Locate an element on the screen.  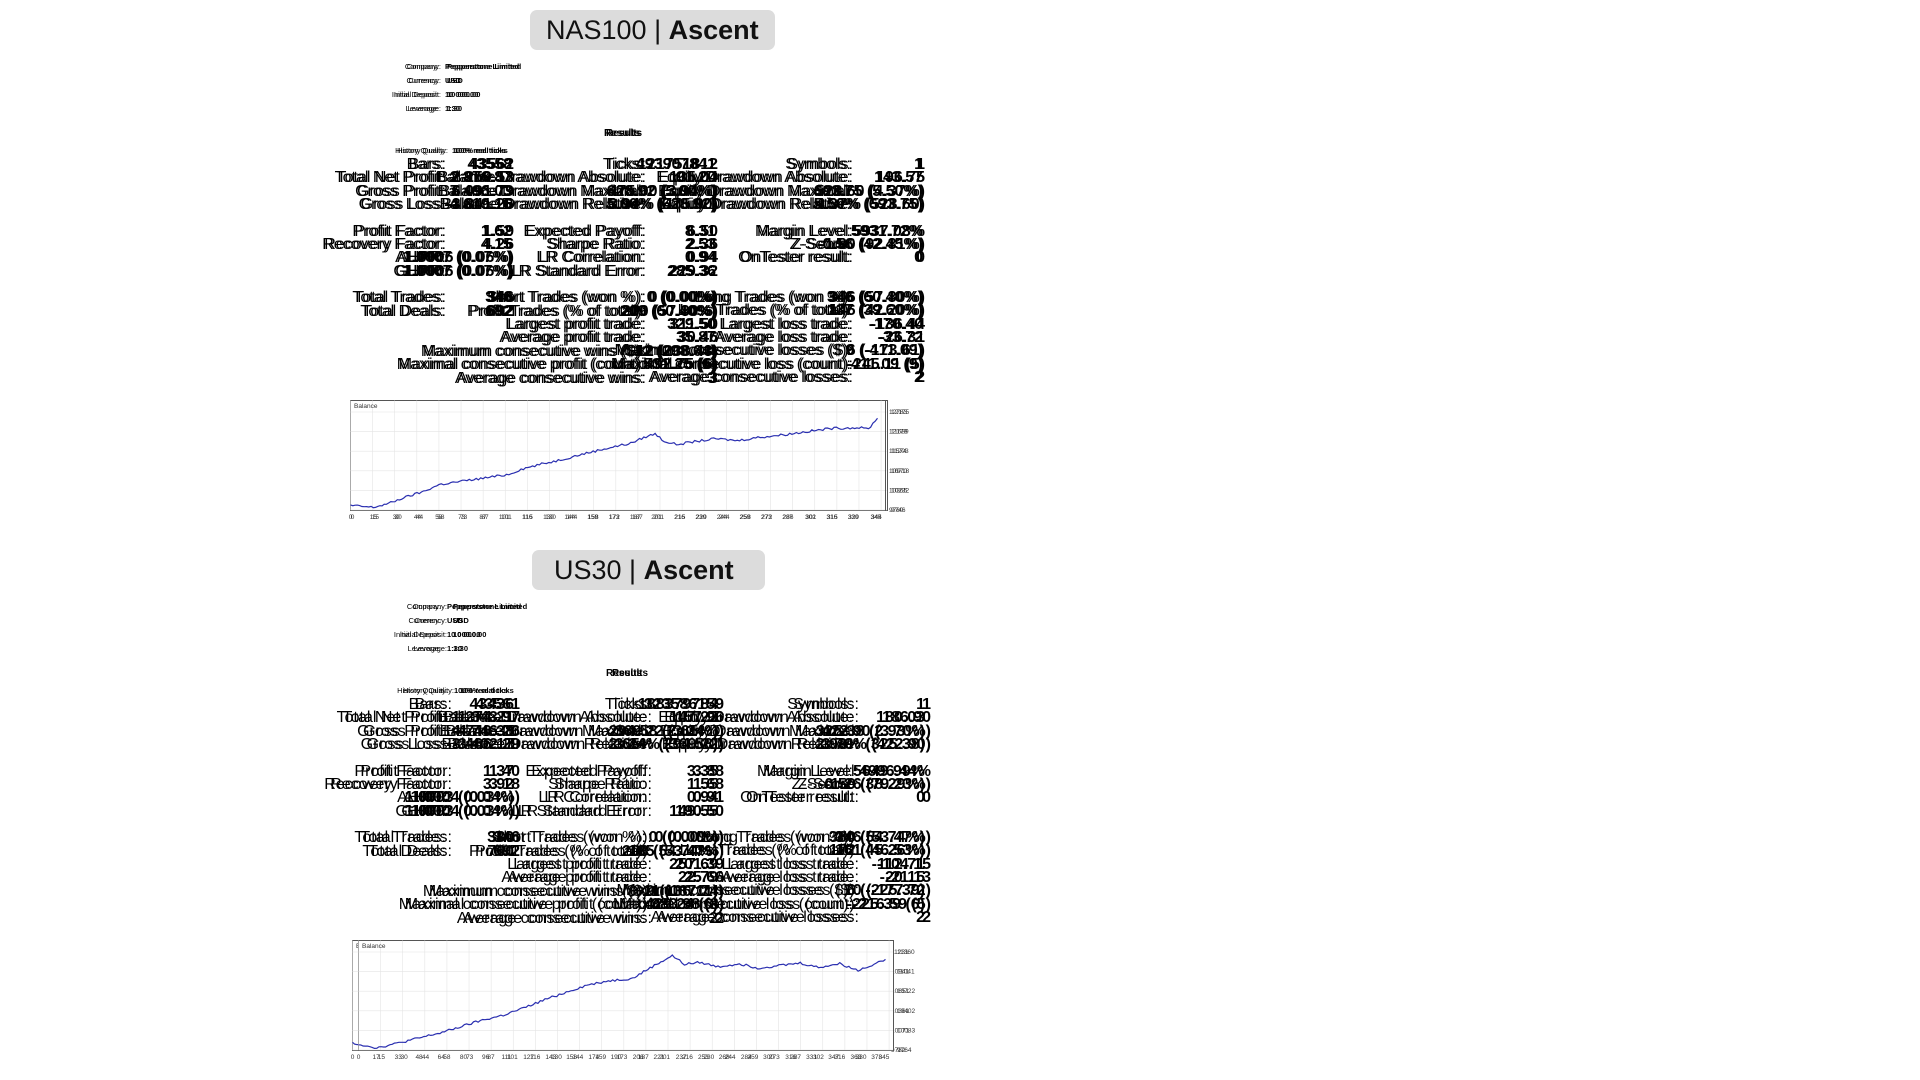
stat-row: Expected Payoff: 3.35 is located at coordinates (621, 771).